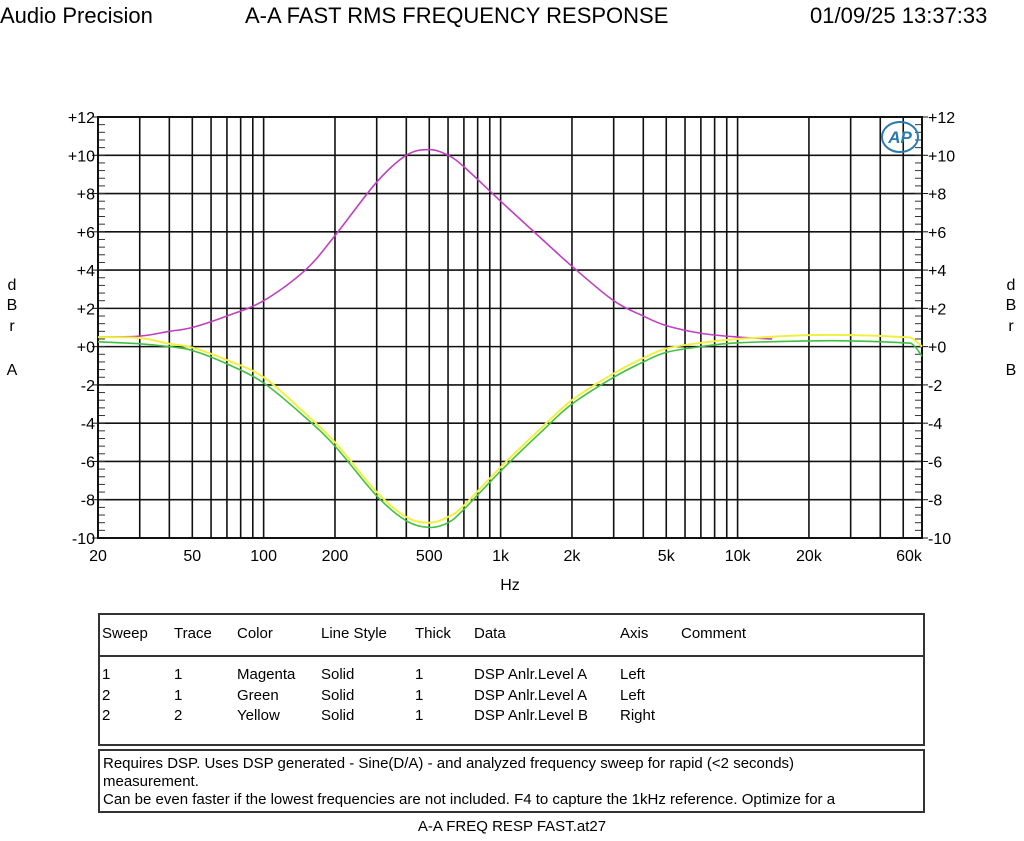 The height and width of the screenshot is (841, 1024). What do you see at coordinates (12, 285) in the screenshot?
I see `y-axis-label-left: d` at bounding box center [12, 285].